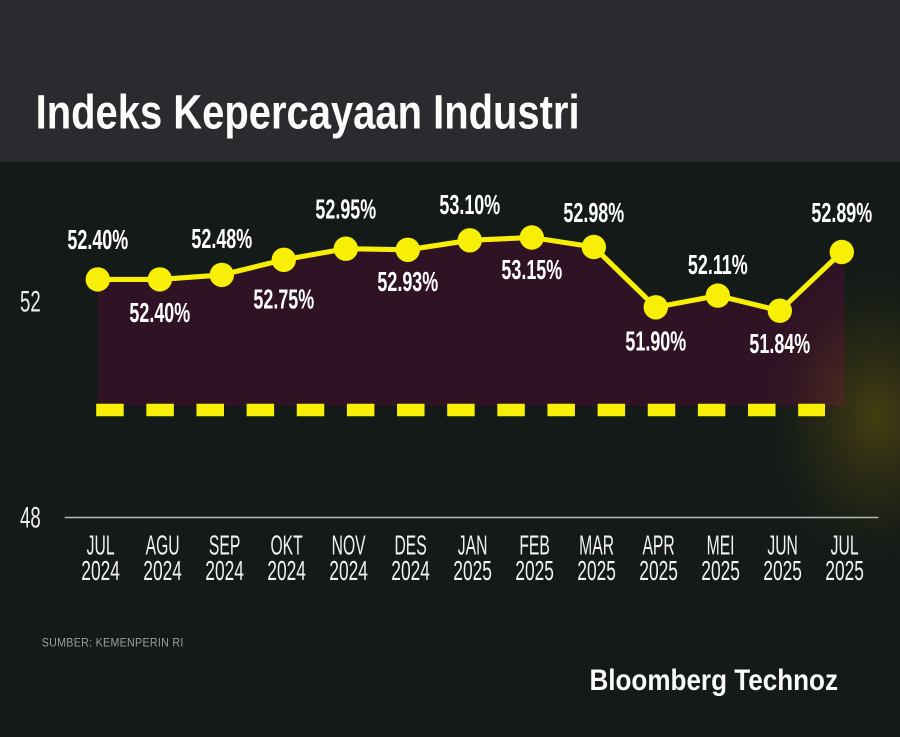 The height and width of the screenshot is (737, 900). I want to click on svg-text: 52.98%, so click(593, 212).